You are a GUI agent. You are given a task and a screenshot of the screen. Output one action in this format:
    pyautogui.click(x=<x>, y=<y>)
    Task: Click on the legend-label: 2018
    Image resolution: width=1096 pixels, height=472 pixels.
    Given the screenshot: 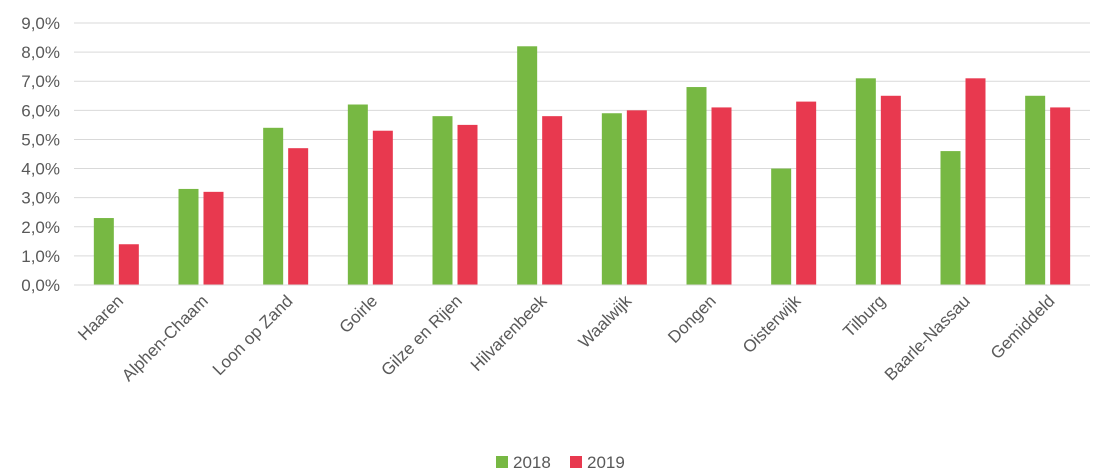 What is the action you would take?
    pyautogui.click(x=532, y=462)
    